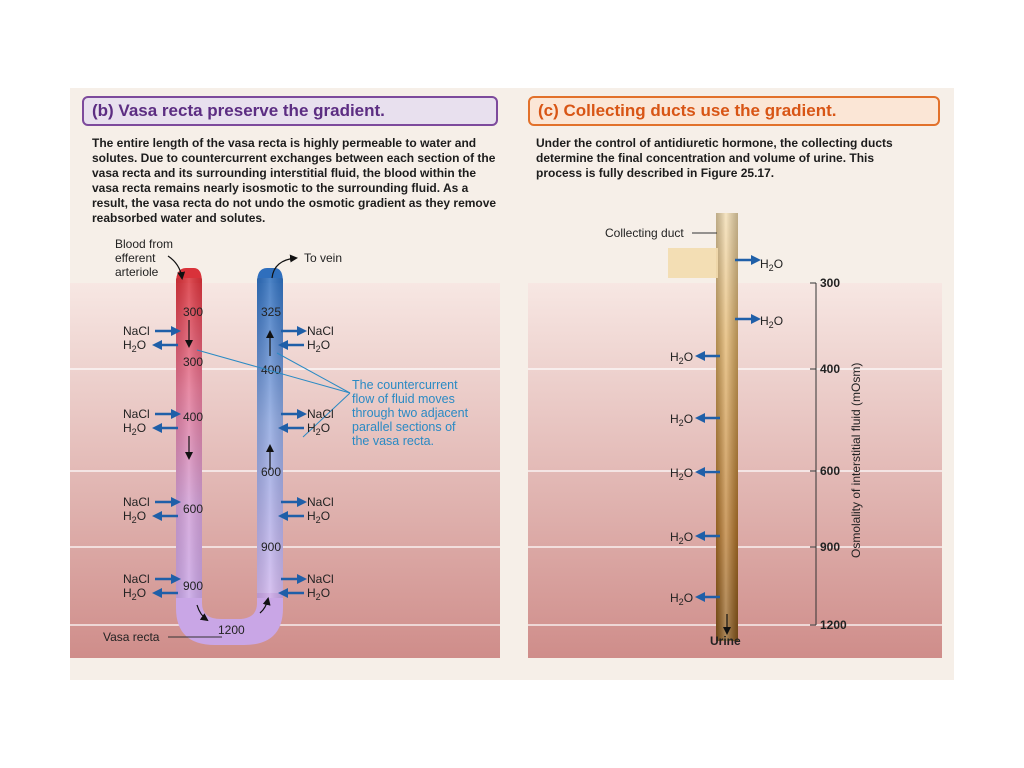 This screenshot has width=1024, height=768. Describe the element at coordinates (271, 312) in the screenshot. I see `ascending-value: 325` at that location.